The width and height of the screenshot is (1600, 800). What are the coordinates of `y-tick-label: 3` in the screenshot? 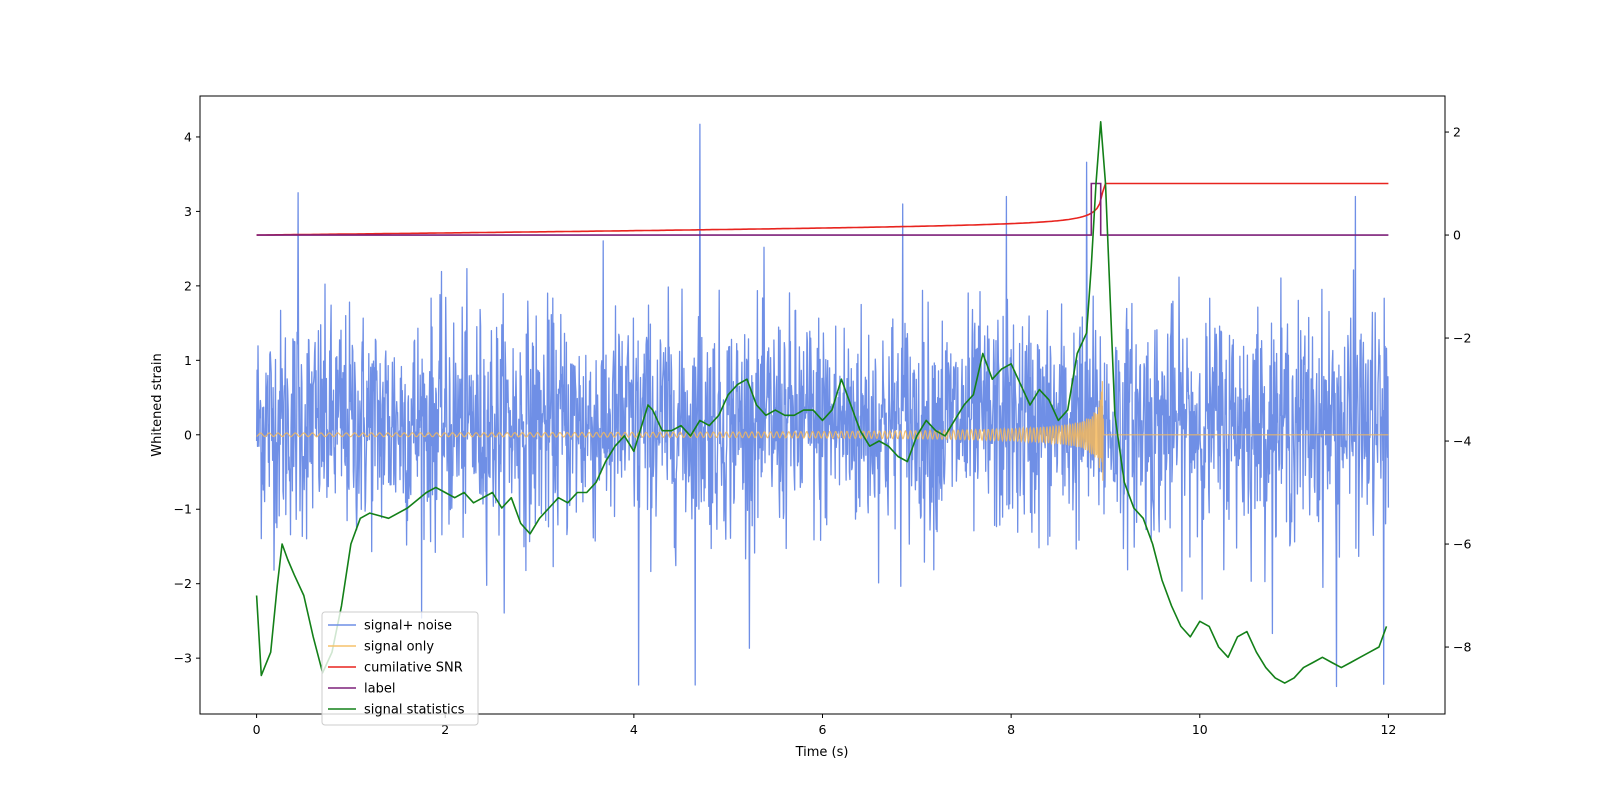 It's located at (188, 211).